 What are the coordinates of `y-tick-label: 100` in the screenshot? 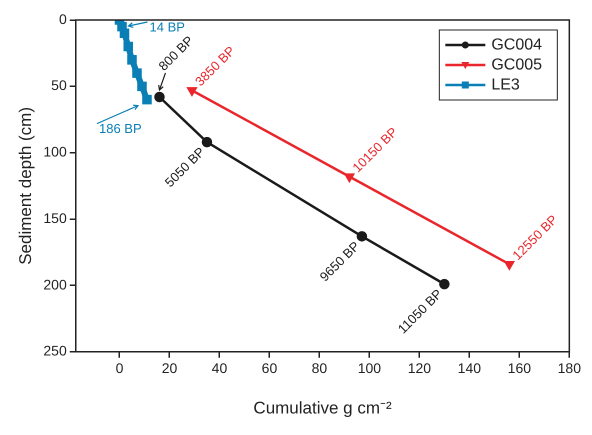 It's located at (55, 152).